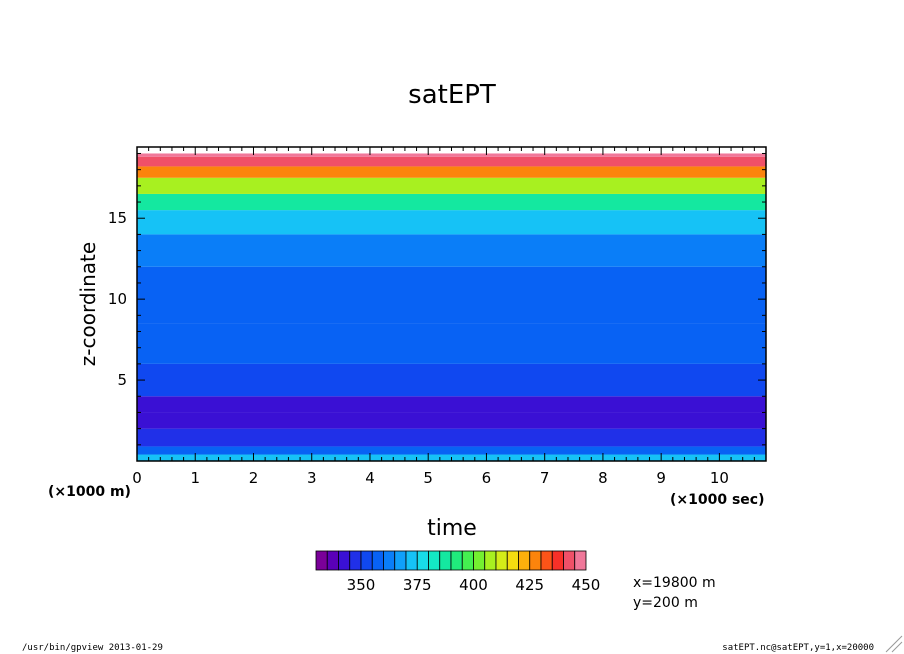  I want to click on y-tick-labels: 5 10 15, so click(117, 299).